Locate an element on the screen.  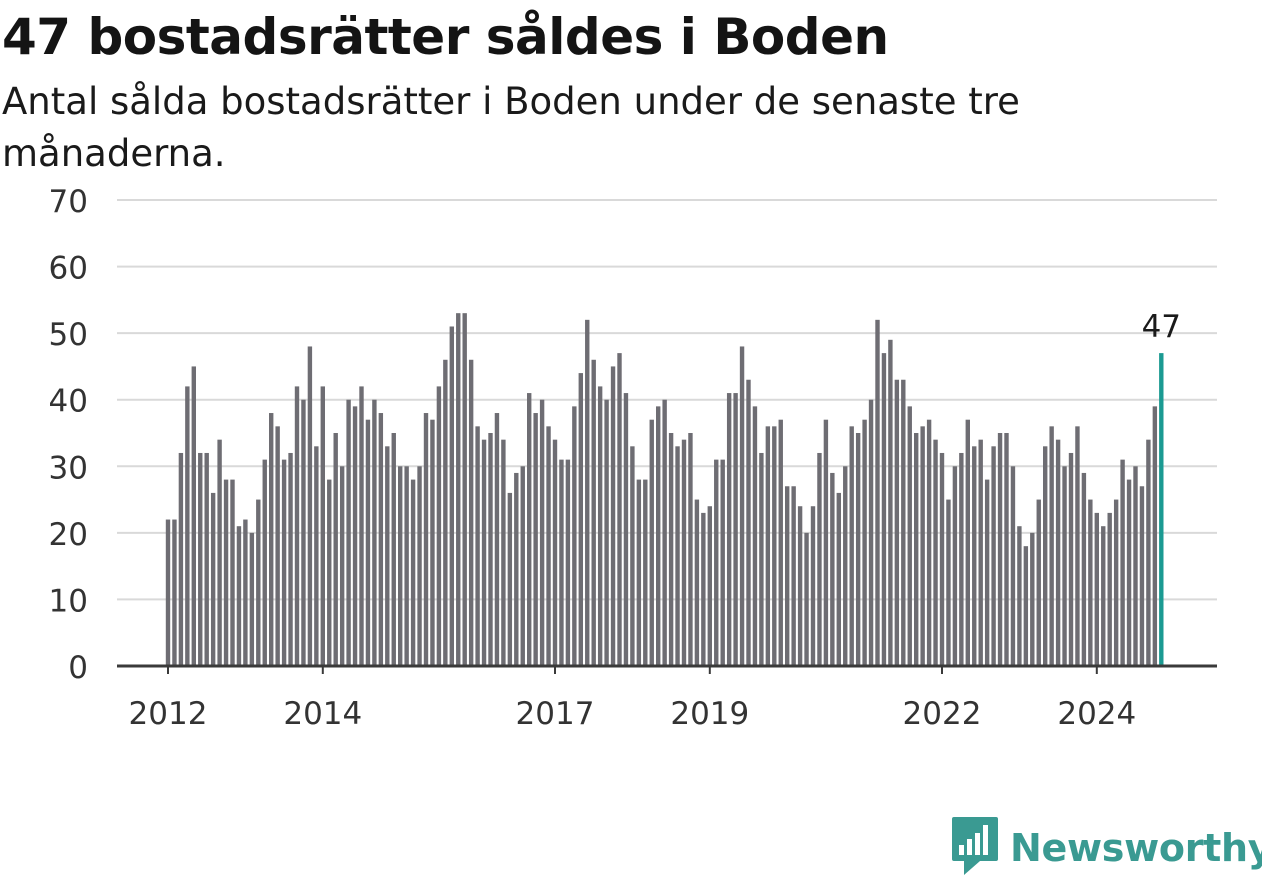
x-tick-label: 2022 is located at coordinates (942, 714).